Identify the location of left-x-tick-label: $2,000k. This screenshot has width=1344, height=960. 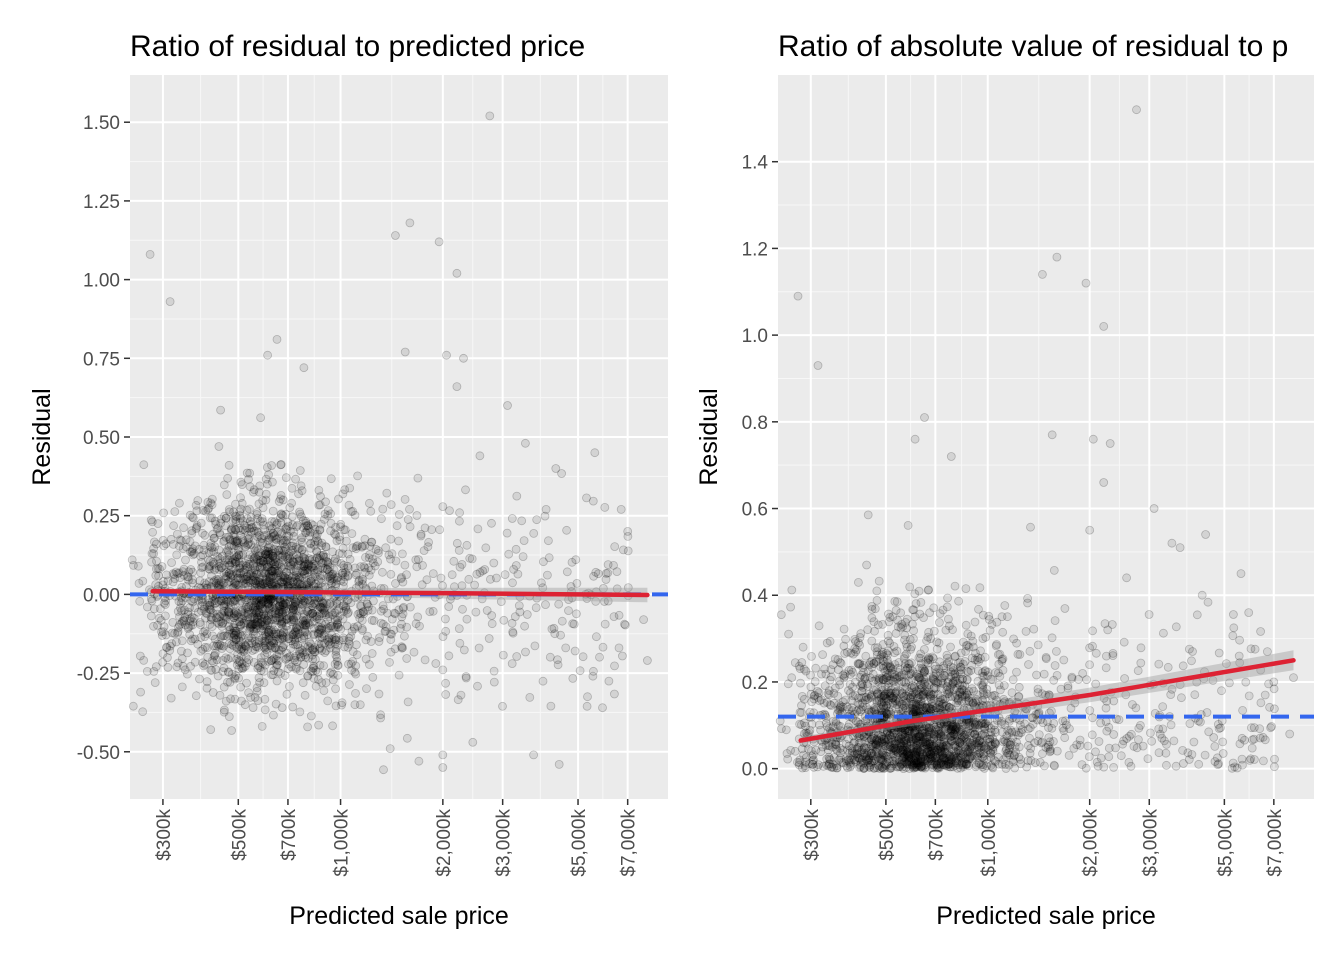
(444, 843).